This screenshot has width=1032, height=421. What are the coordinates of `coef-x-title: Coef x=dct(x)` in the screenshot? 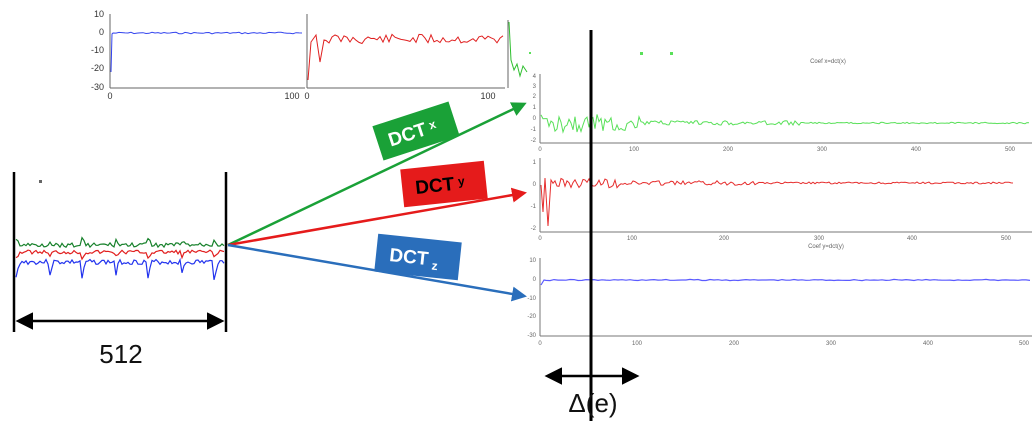 It's located at (828, 62).